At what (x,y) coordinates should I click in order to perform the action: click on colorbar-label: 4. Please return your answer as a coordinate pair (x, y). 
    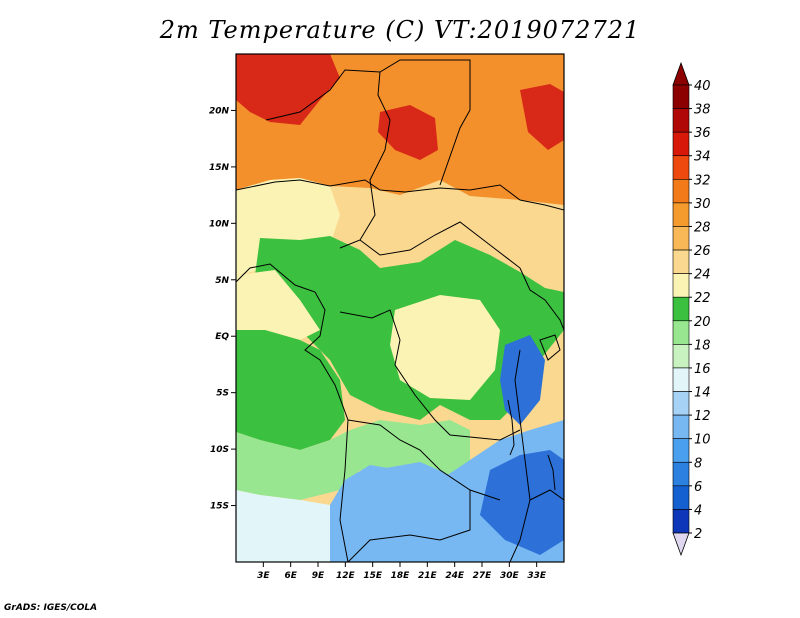
    Looking at the image, I should click on (698, 510).